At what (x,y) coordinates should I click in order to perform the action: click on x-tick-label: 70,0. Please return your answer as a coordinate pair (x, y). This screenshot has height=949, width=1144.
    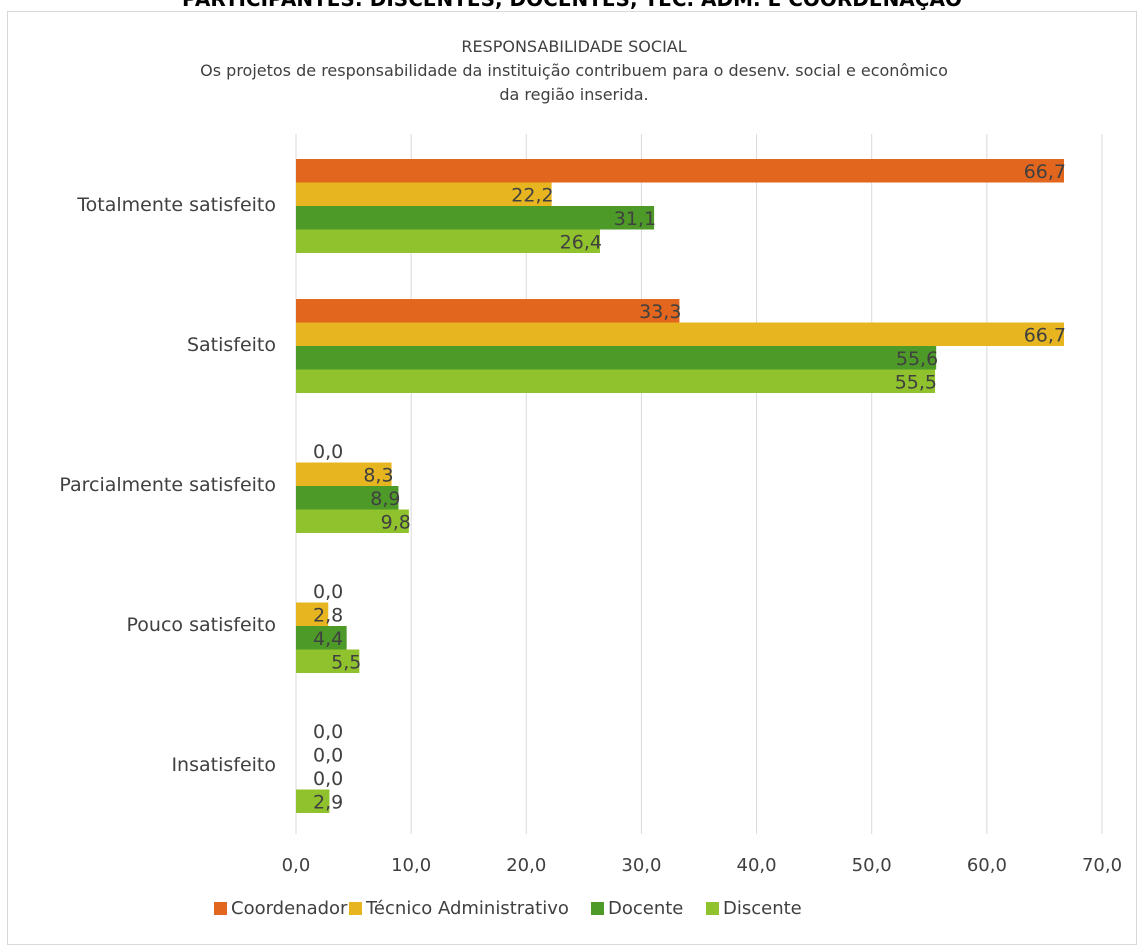
    Looking at the image, I should click on (1102, 865).